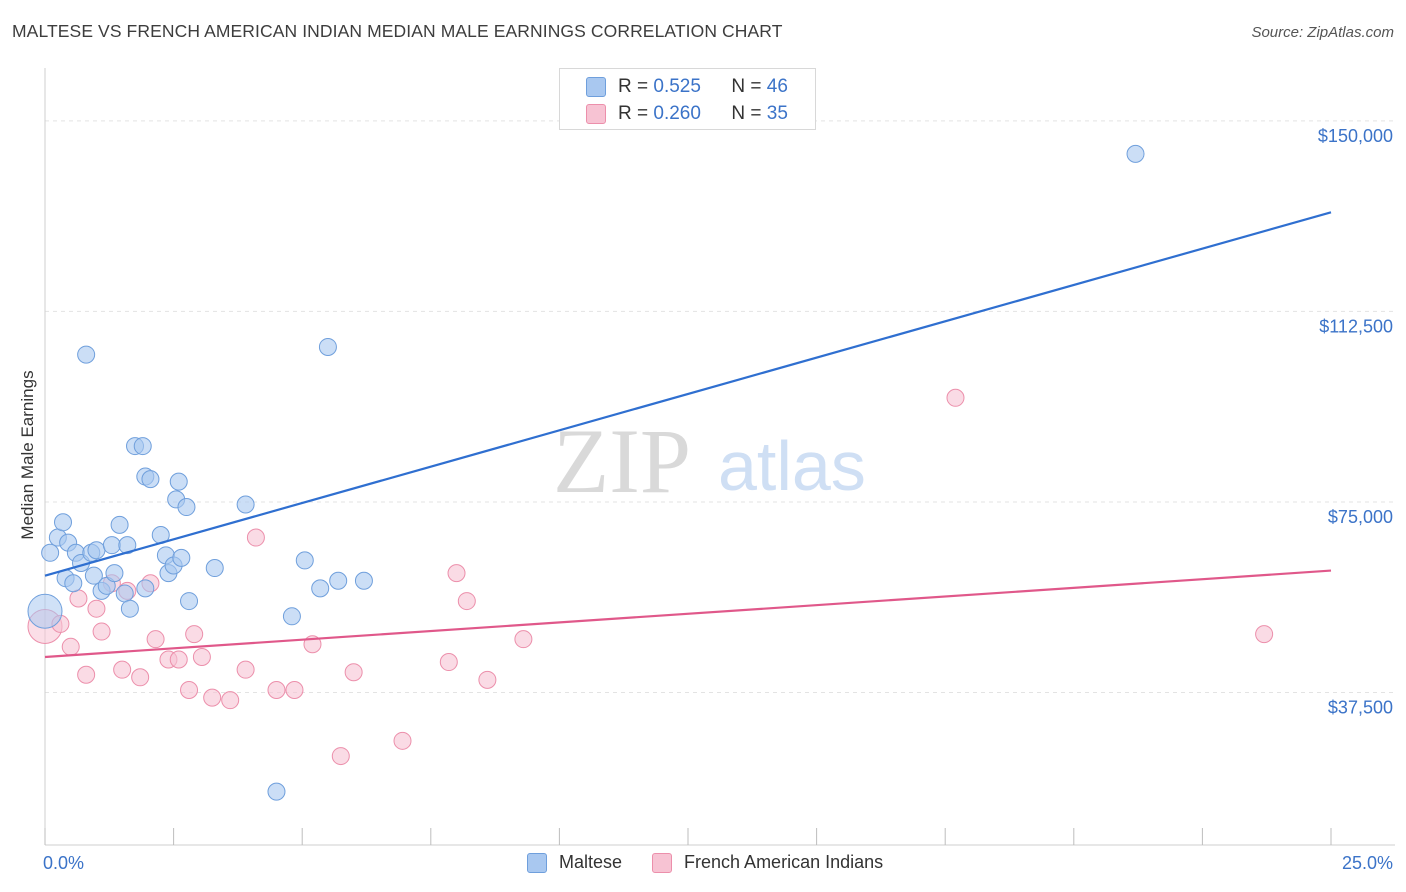 Image resolution: width=1406 pixels, height=892 pixels. I want to click on y-tick-label: $75,000, so click(1360, 517).